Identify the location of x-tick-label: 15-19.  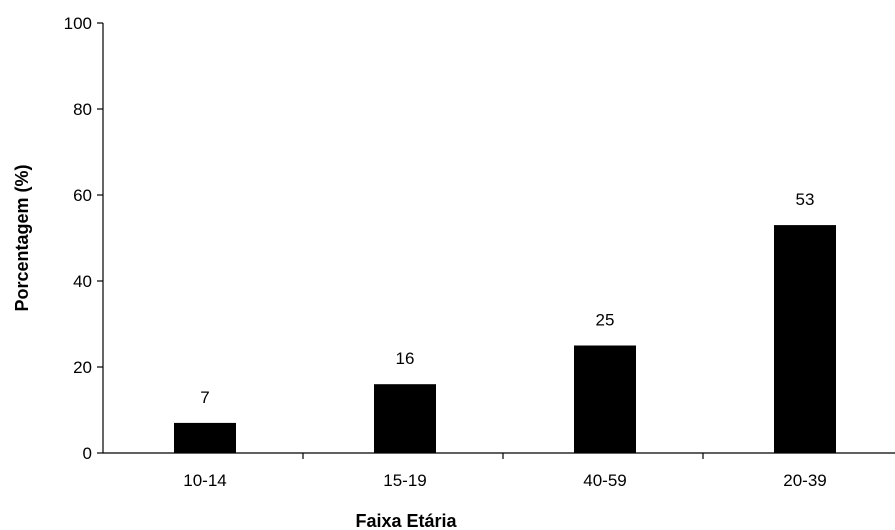
(404, 480).